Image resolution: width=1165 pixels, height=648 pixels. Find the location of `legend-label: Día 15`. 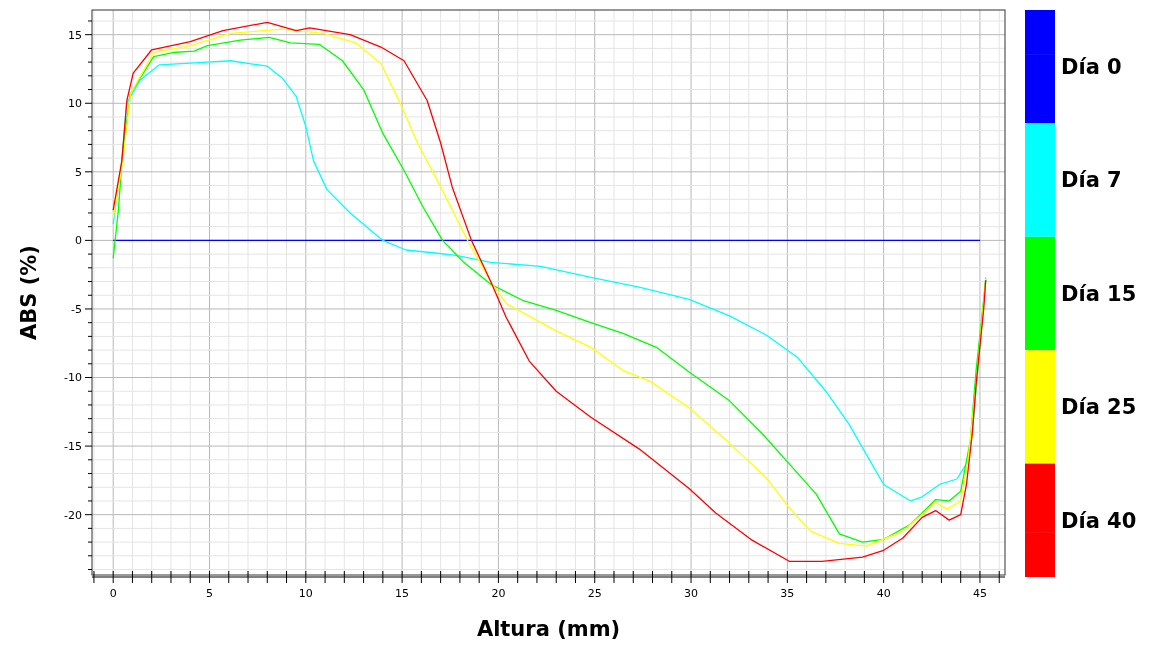

legend-label: Día 15 is located at coordinates (1099, 293).